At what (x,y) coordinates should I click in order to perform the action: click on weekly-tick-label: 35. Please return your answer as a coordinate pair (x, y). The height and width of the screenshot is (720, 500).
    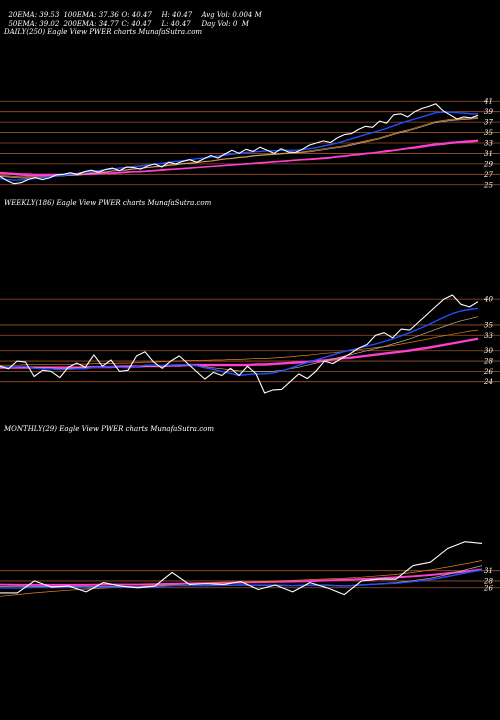
    Looking at the image, I should click on (488, 325).